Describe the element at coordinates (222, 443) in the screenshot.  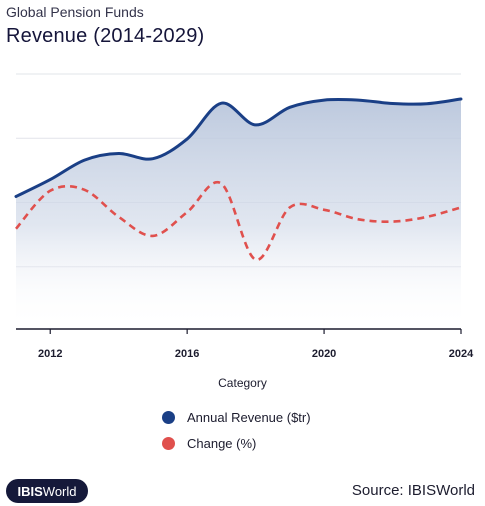
I see `legend-label-change: Change (%)` at that location.